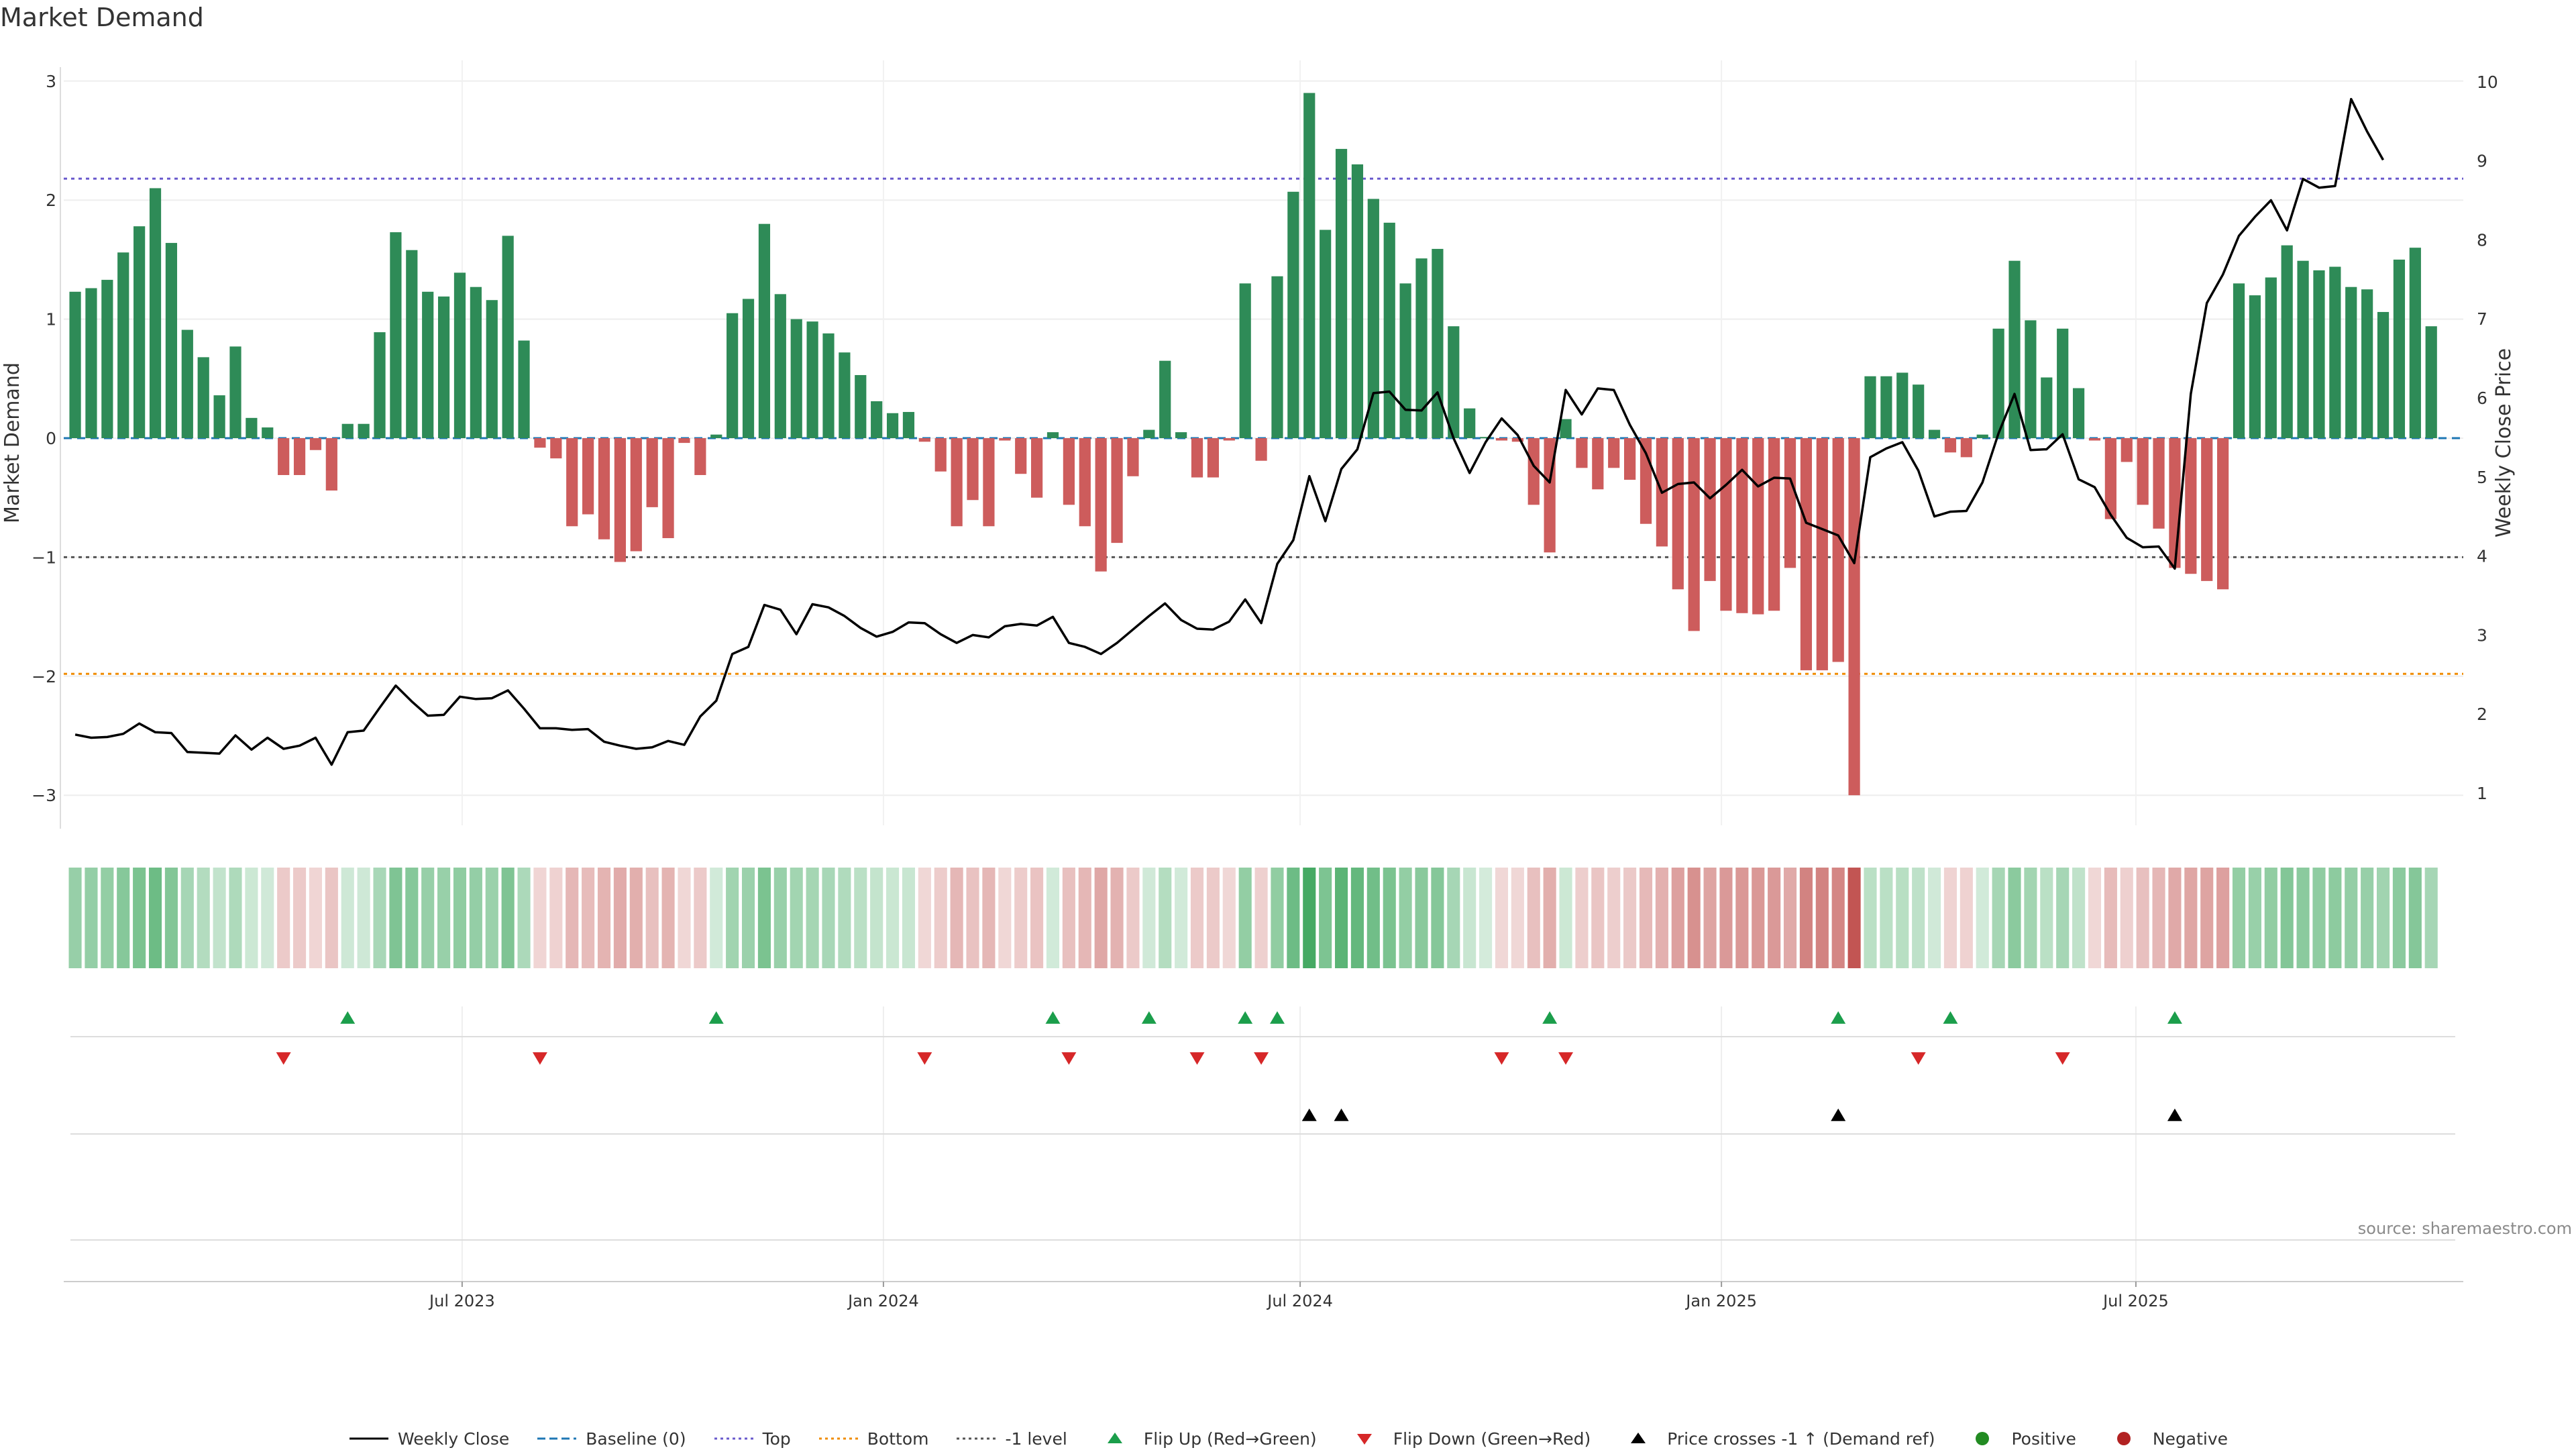 This screenshot has height=1452, width=2576. I want to click on legend-label: Bottom, so click(898, 1439).